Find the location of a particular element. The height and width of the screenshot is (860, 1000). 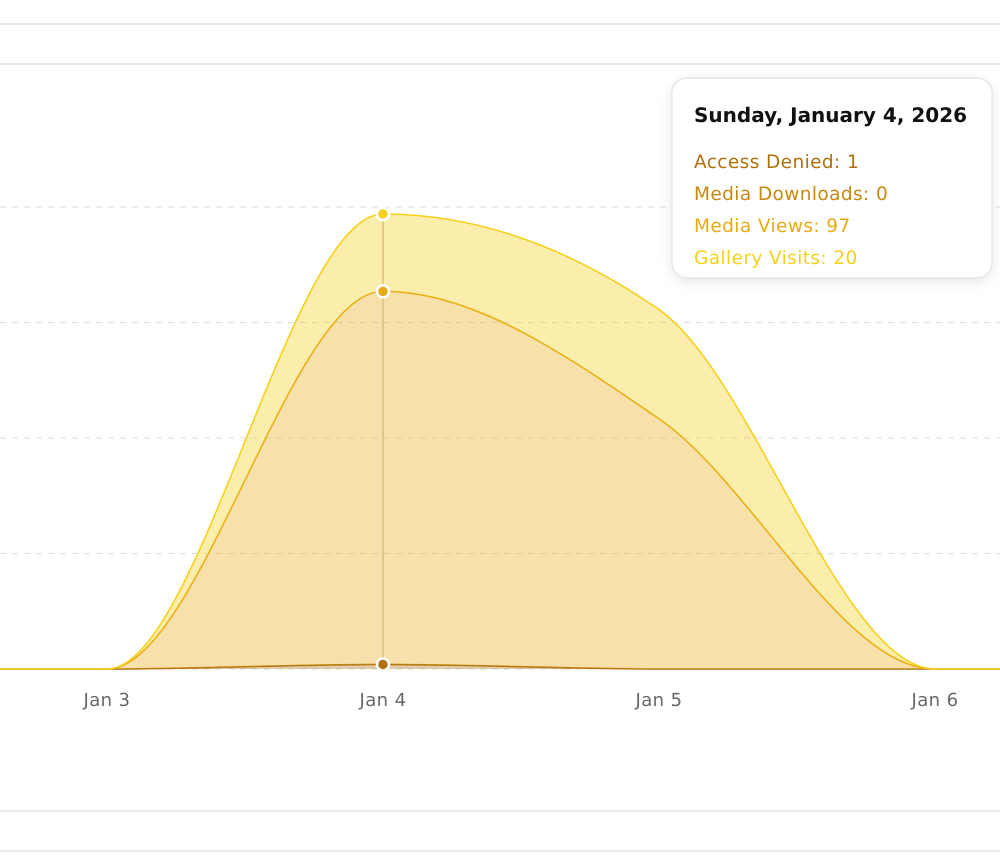

x-tick-label: Jan 4 is located at coordinates (382, 700).